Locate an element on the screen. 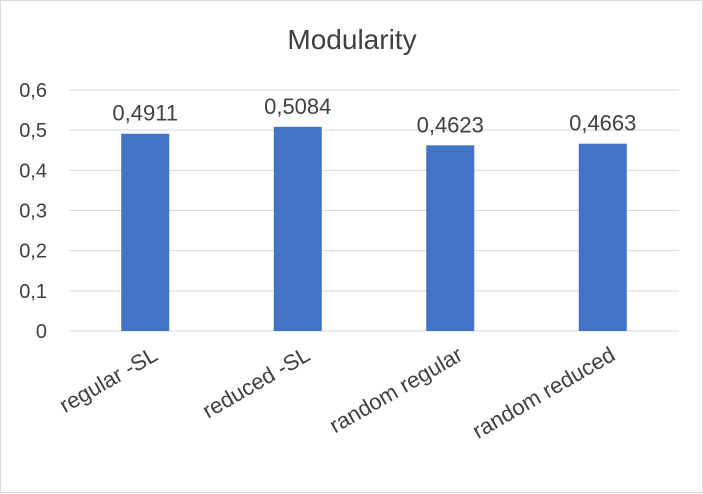 The width and height of the screenshot is (703, 494). y-tick-label: 0 is located at coordinates (41, 332).